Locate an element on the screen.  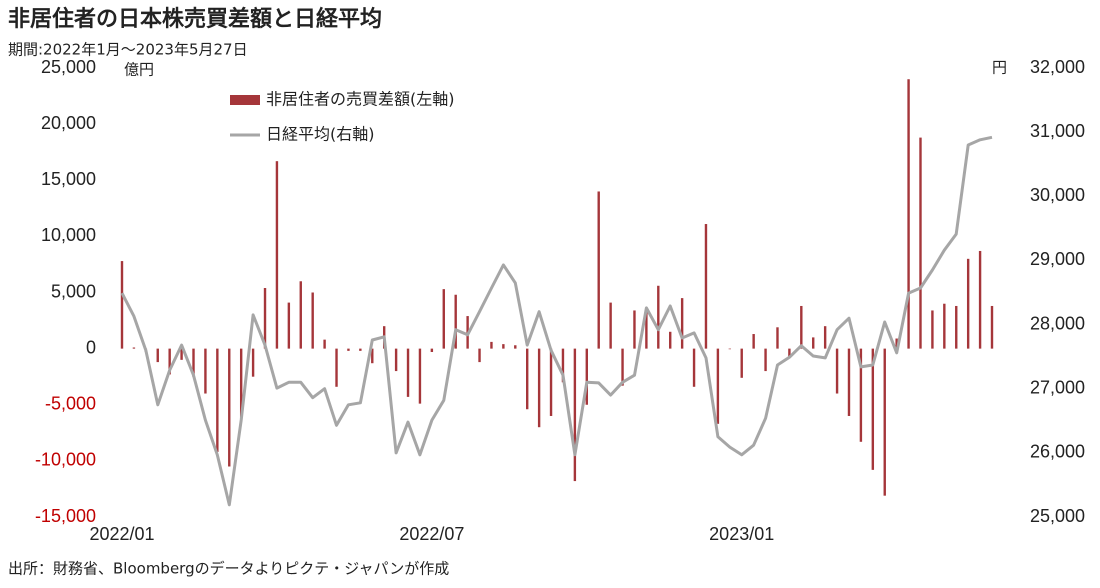
y-tick-label: 15,000 is located at coordinates (68, 179).